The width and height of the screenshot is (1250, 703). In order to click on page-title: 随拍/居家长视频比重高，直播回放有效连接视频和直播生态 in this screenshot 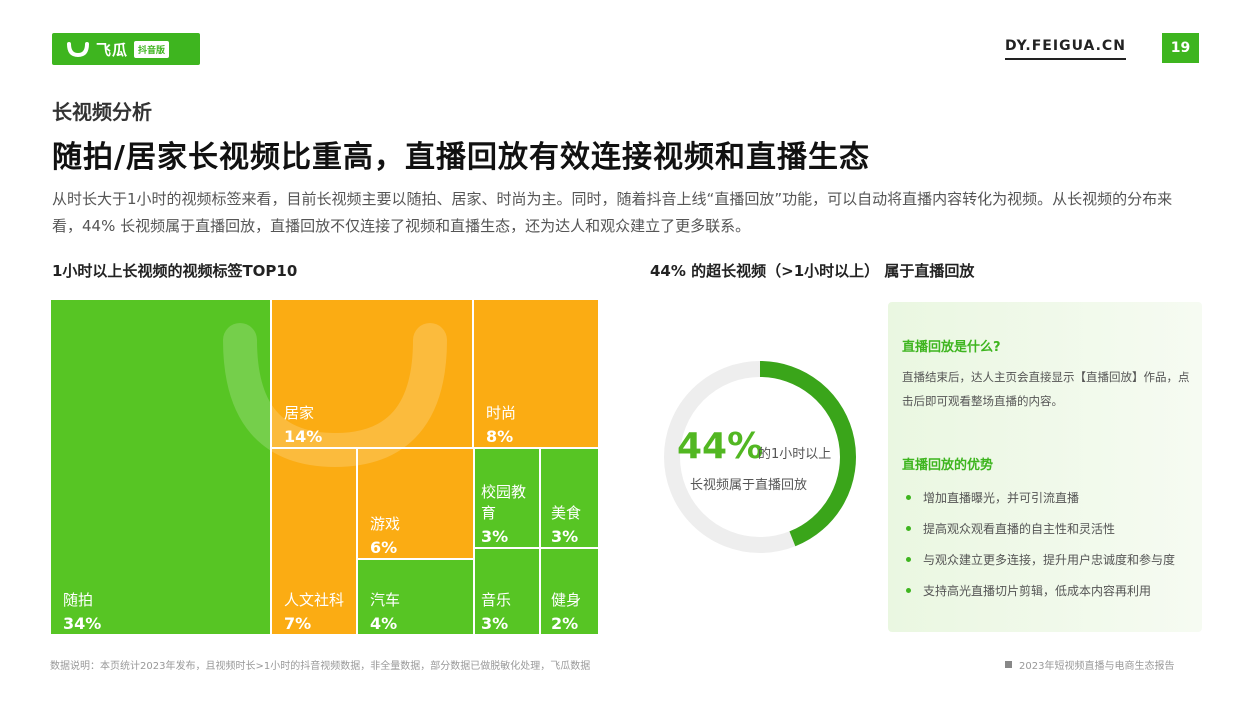, I will do `click(461, 157)`.